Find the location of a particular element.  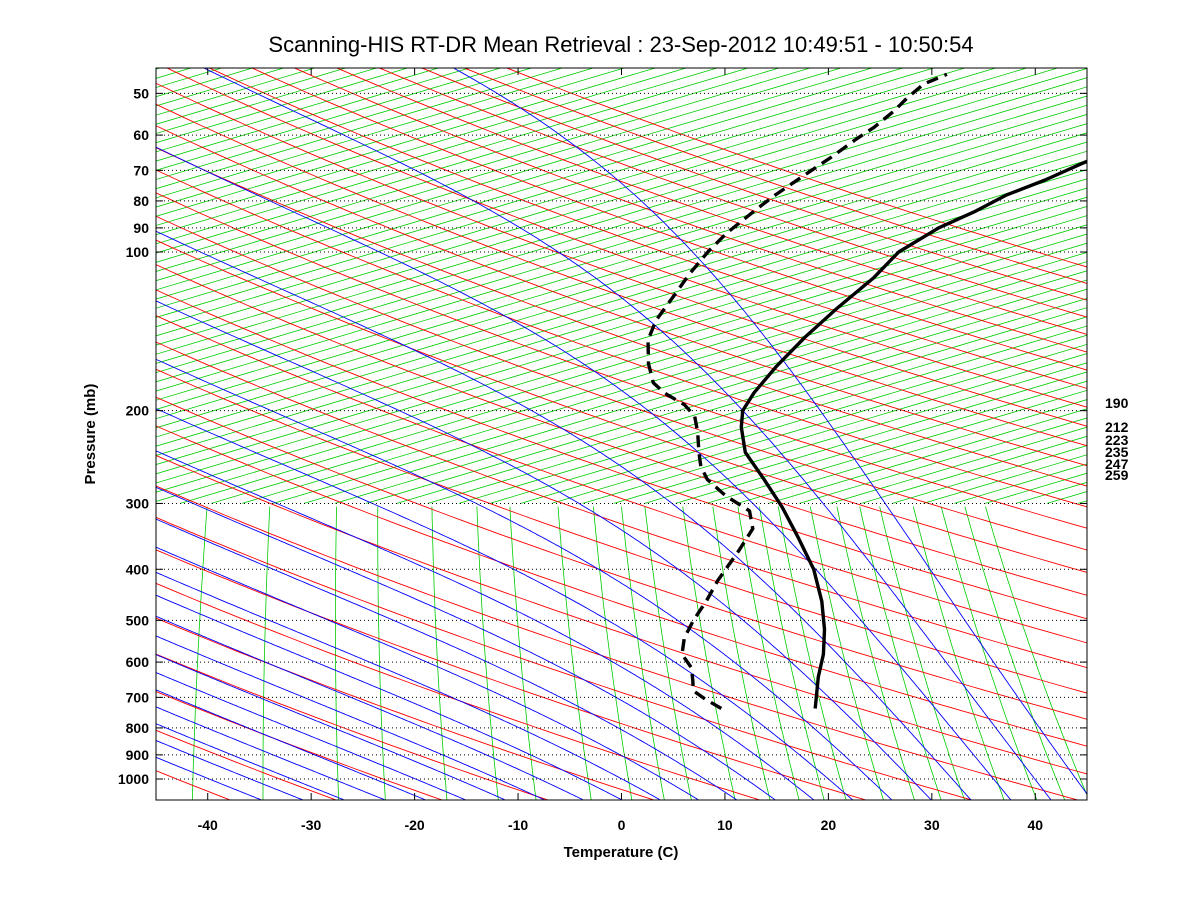

x-tick-label: 20 is located at coordinates (829, 825).